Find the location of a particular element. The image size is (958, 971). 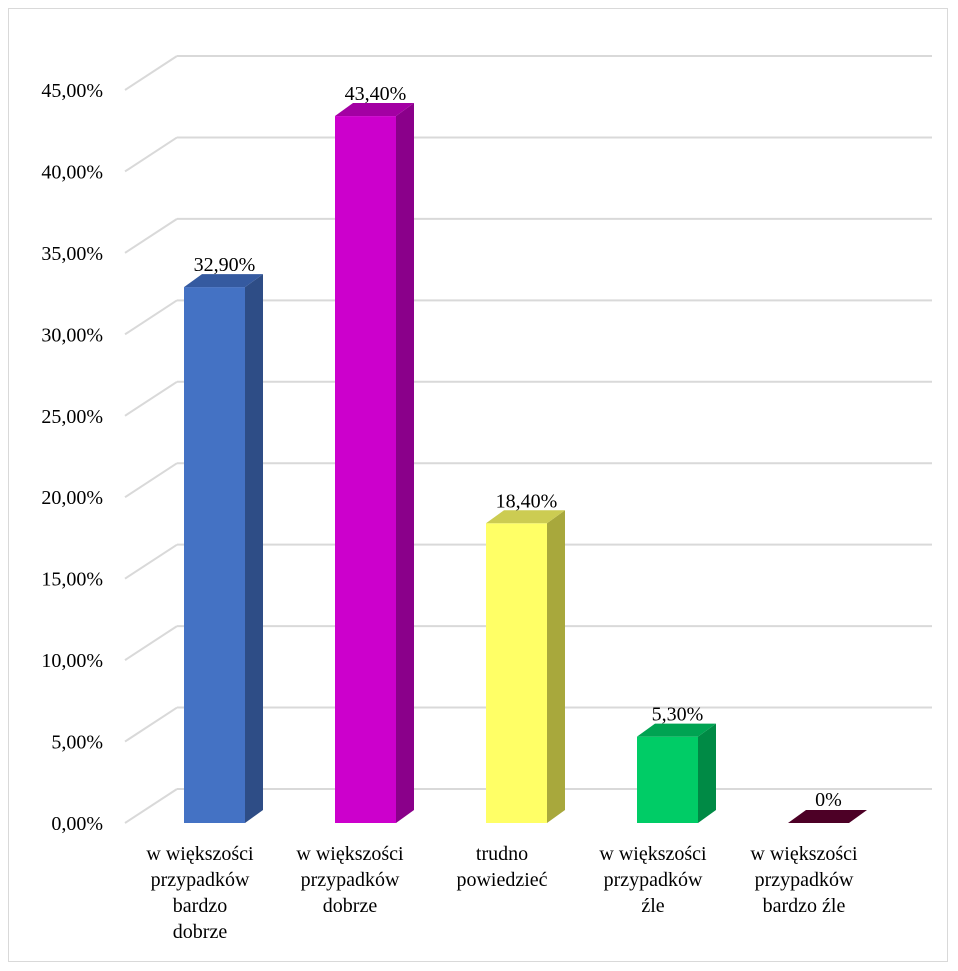

y-tick-label: 15,00% is located at coordinates (72, 580).